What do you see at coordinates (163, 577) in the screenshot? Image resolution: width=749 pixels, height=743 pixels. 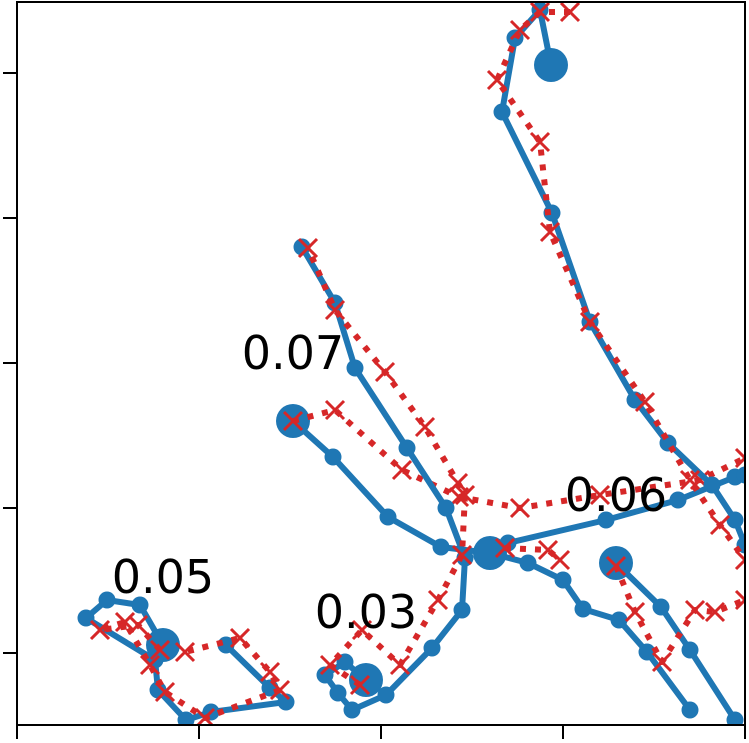 I see `start-label: 0.05` at bounding box center [163, 577].